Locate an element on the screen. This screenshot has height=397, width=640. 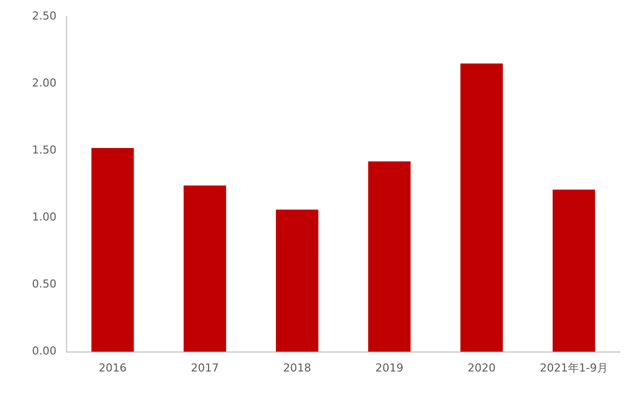
y-tick-label: 0.50 is located at coordinates (44, 284).